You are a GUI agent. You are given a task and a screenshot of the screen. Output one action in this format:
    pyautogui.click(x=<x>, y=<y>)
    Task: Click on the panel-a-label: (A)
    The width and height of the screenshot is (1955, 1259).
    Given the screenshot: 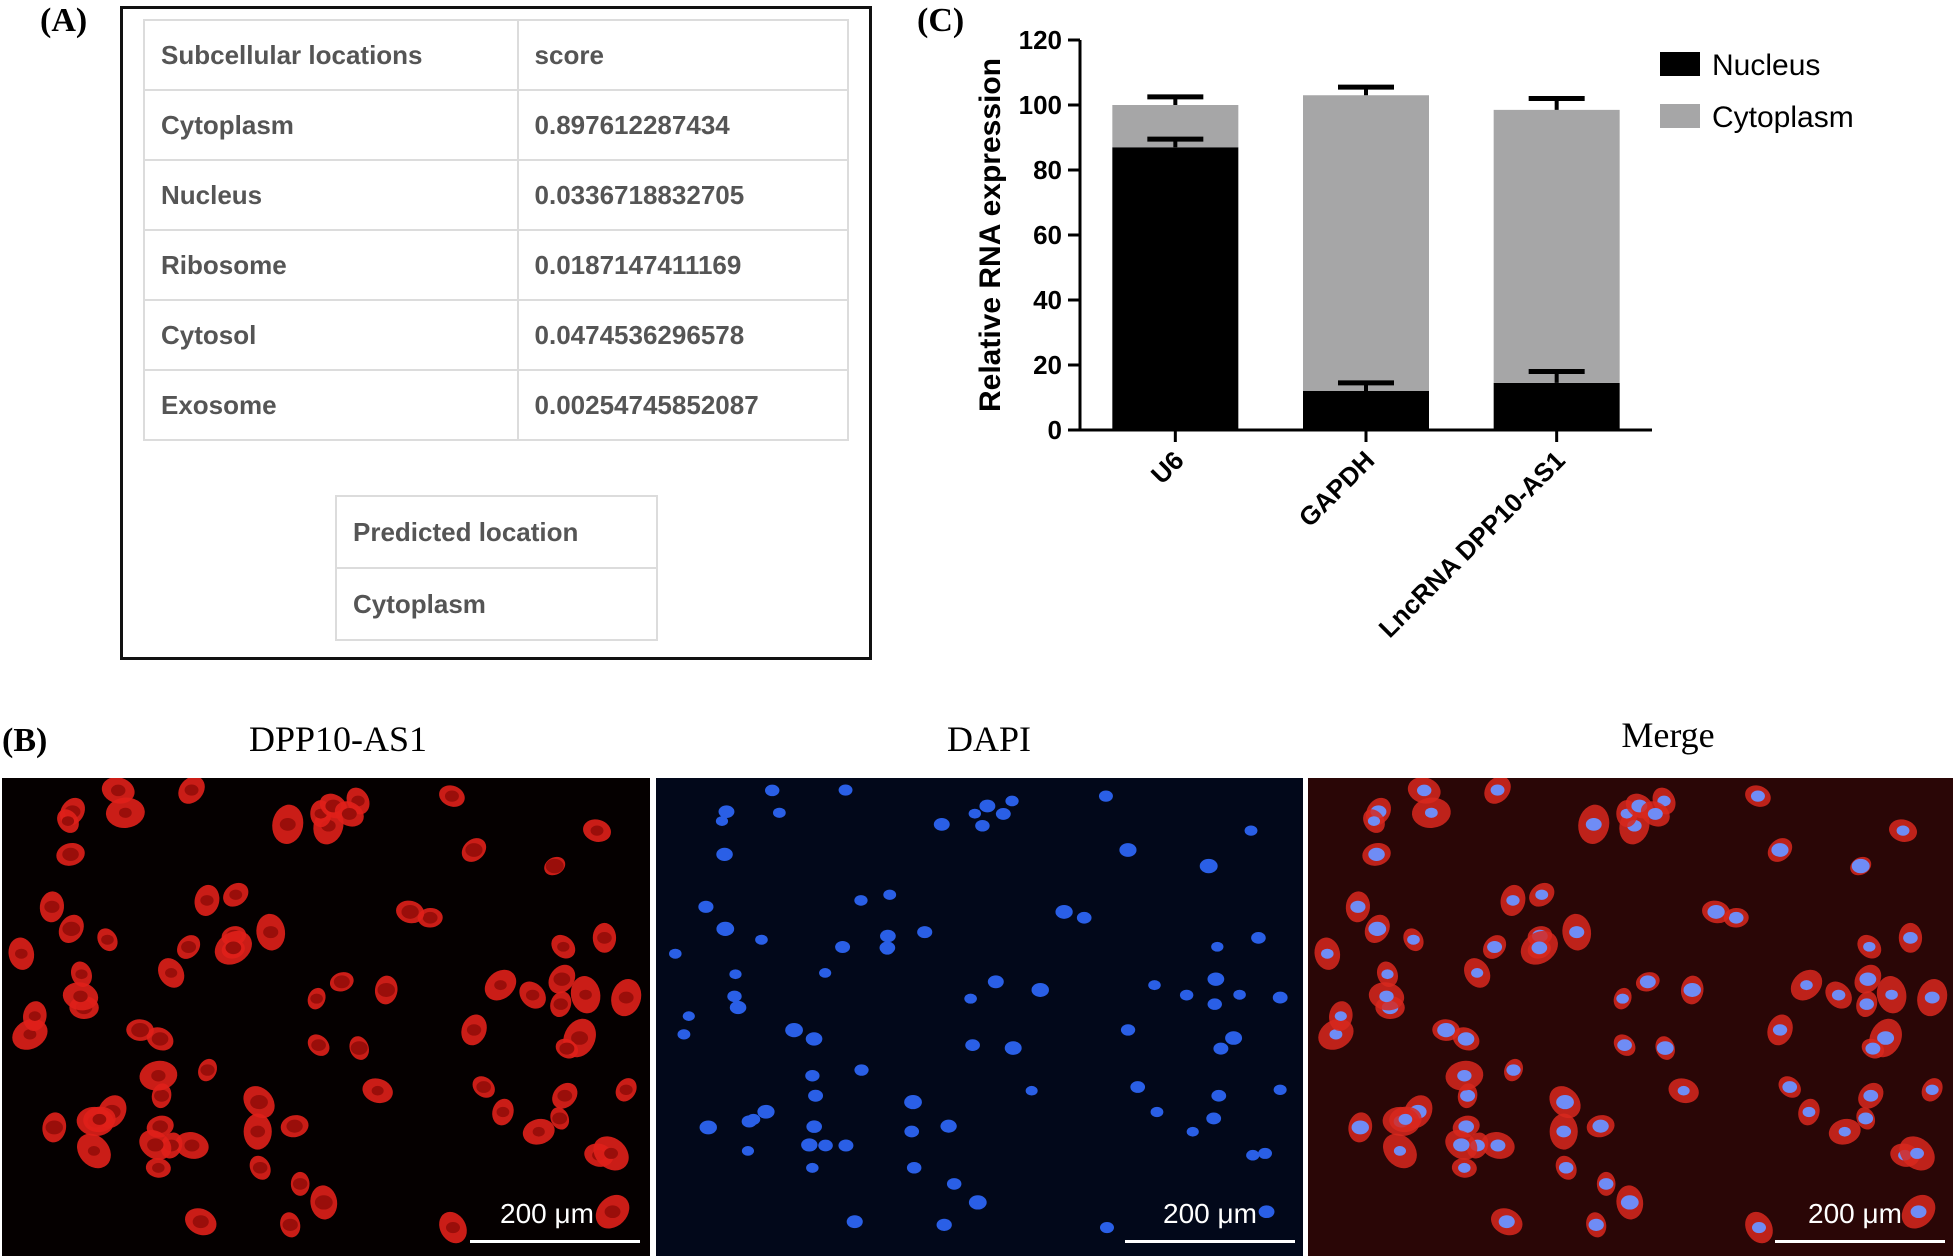 What is the action you would take?
    pyautogui.click(x=64, y=20)
    